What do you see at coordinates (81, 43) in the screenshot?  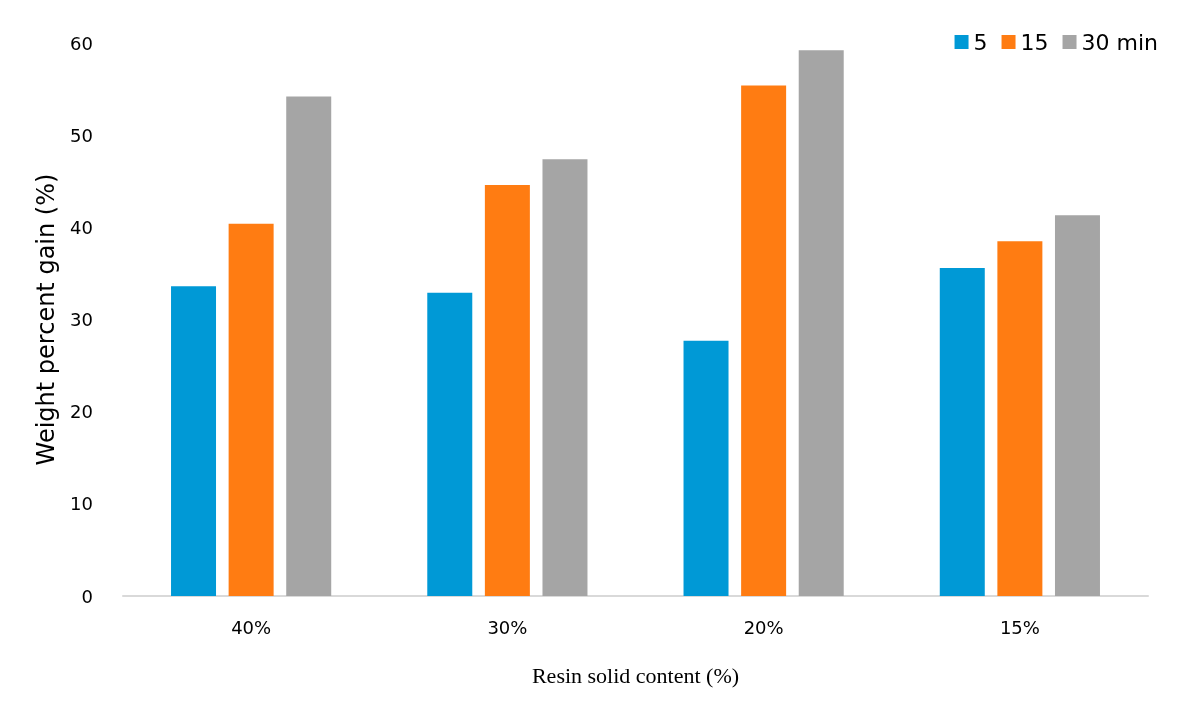 I see `y-tick-label: 60` at bounding box center [81, 43].